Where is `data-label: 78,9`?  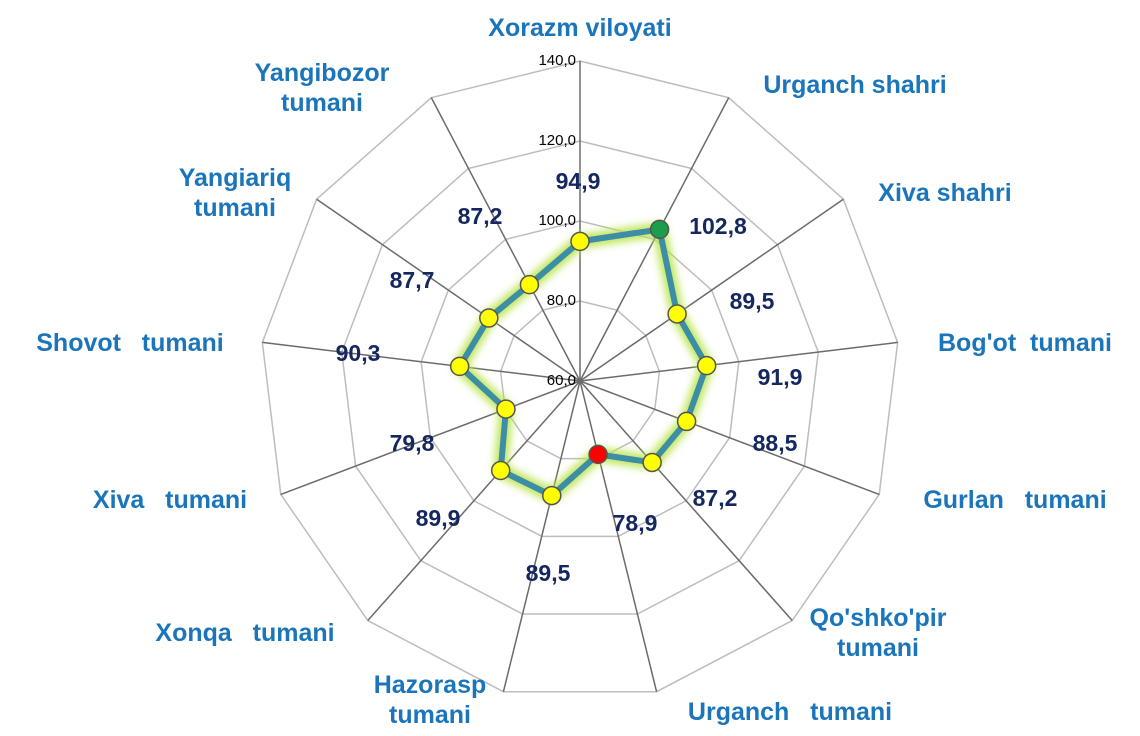
data-label: 78,9 is located at coordinates (635, 523).